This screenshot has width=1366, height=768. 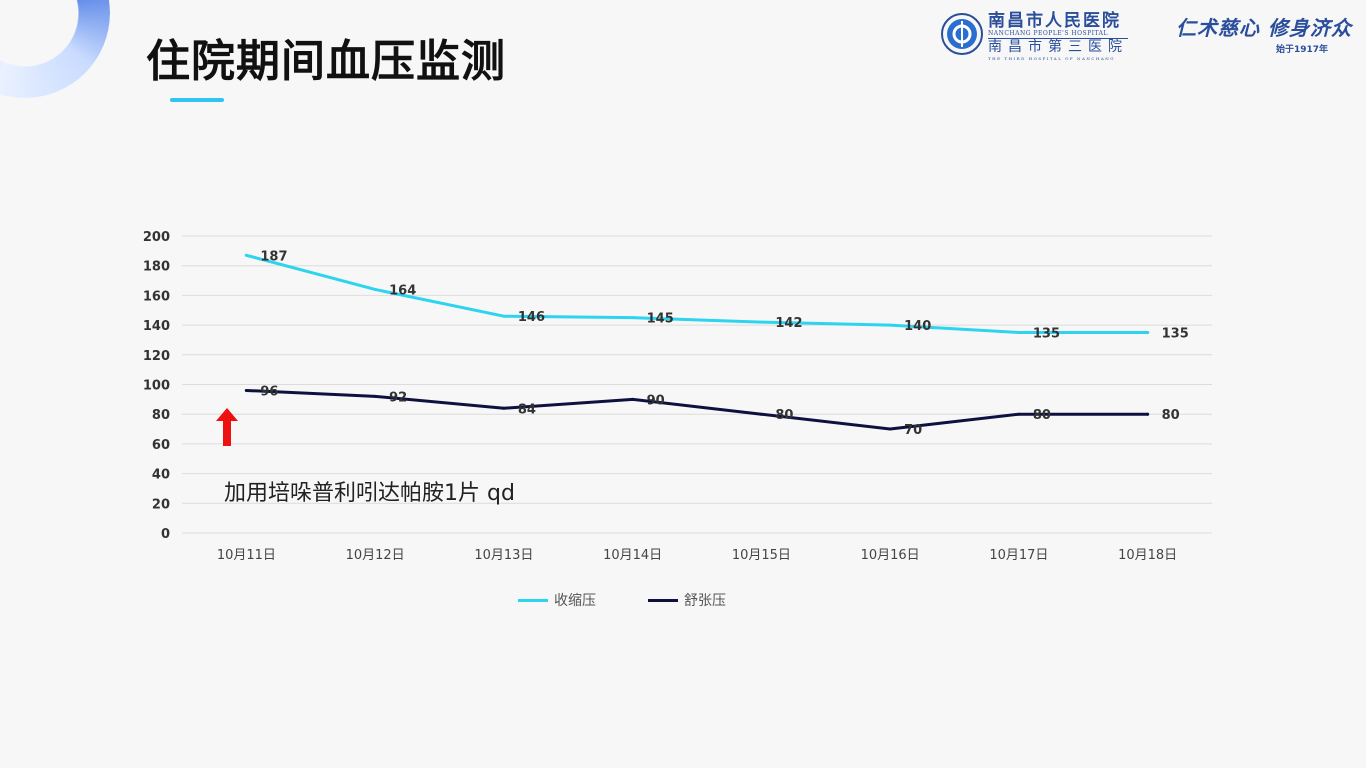 I want to click on hospital-name: 南昌市人民医院, so click(x=1054, y=21).